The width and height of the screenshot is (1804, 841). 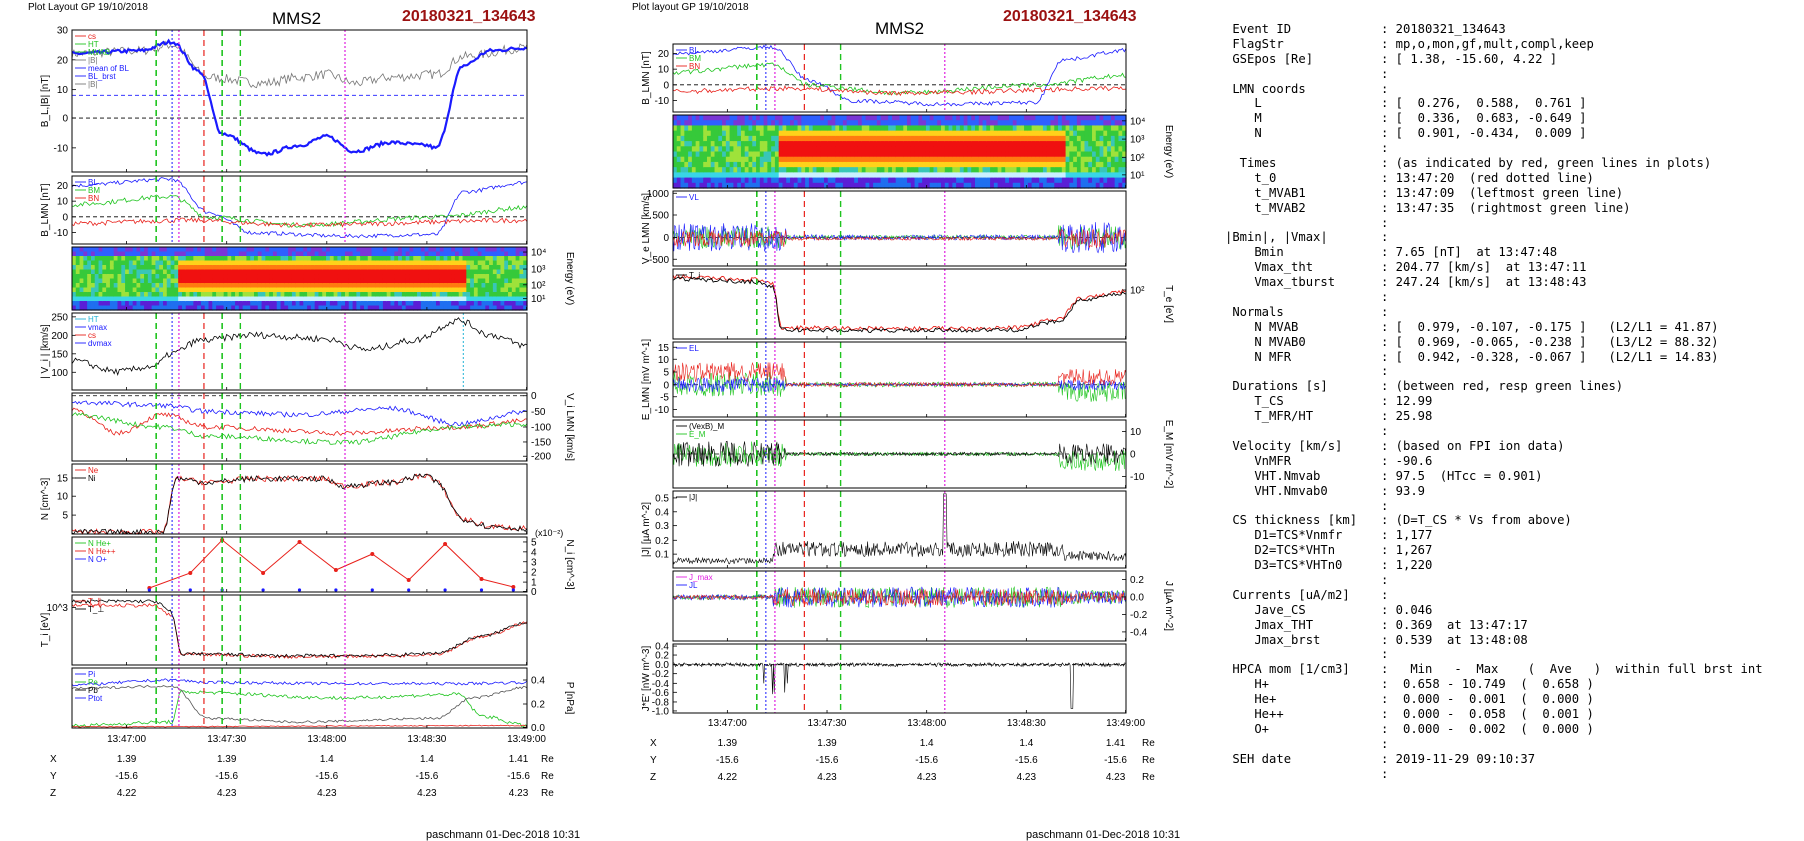 I want to click on mid-j-panel-frame, so click(x=899, y=606).